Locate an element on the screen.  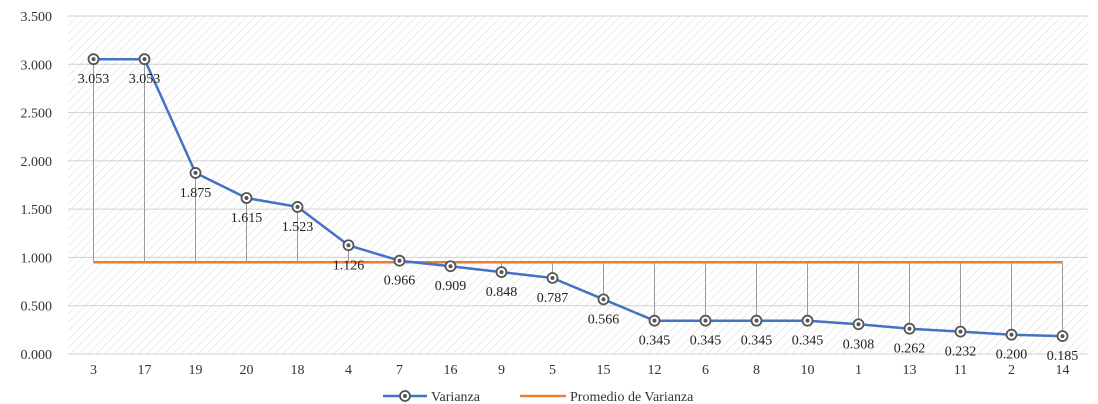
x-tick-label: 2 is located at coordinates (1011, 370).